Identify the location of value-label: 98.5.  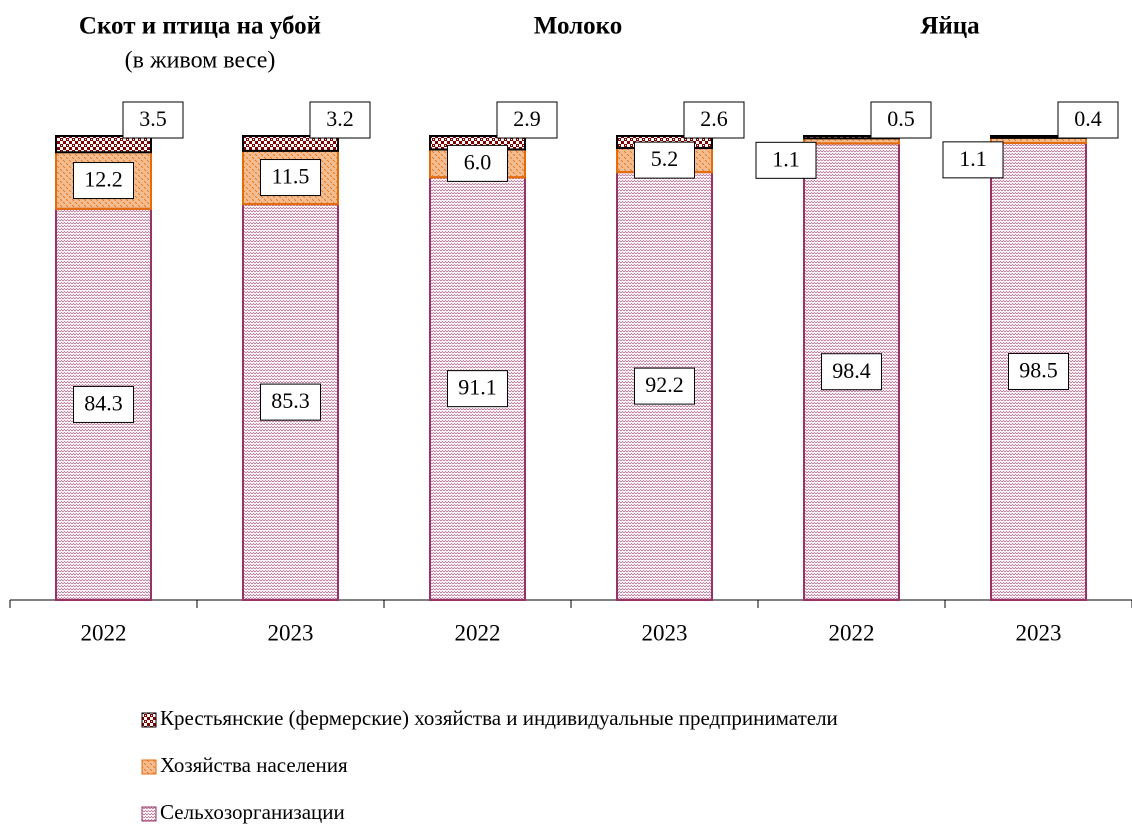
(1038, 370).